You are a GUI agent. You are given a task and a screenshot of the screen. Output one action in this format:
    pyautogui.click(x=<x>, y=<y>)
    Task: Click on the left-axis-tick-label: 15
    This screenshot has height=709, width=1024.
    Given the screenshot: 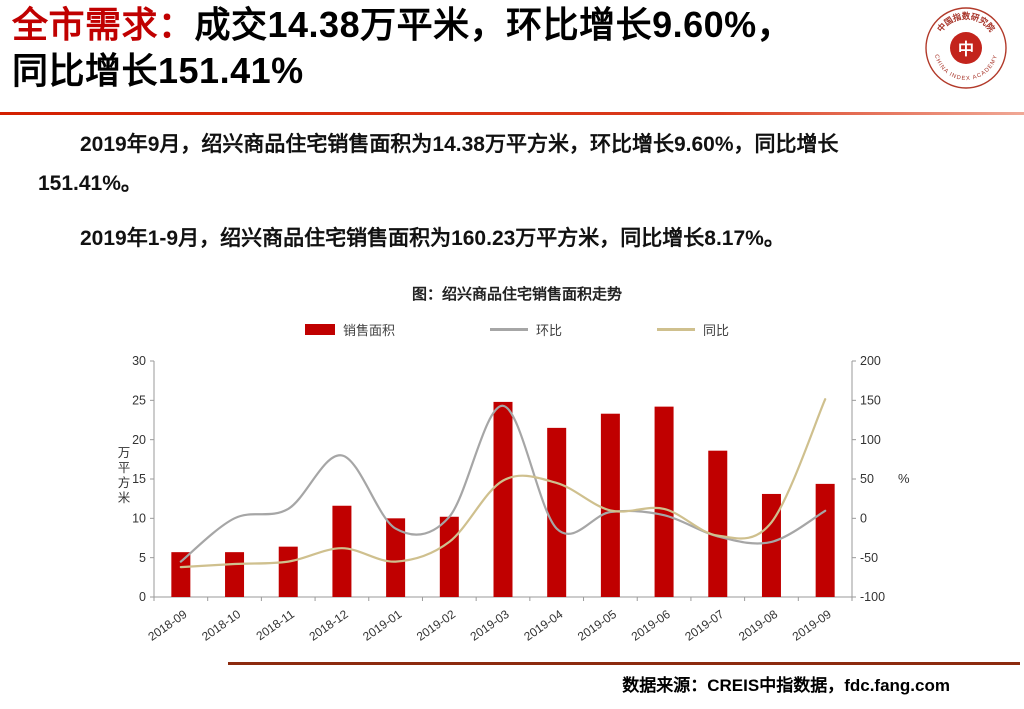 What is the action you would take?
    pyautogui.click(x=139, y=479)
    